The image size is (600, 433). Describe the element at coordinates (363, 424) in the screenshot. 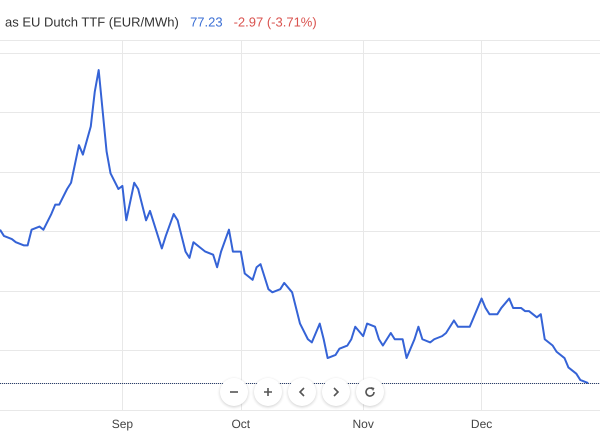

I see `x-tick-label: Nov` at that location.